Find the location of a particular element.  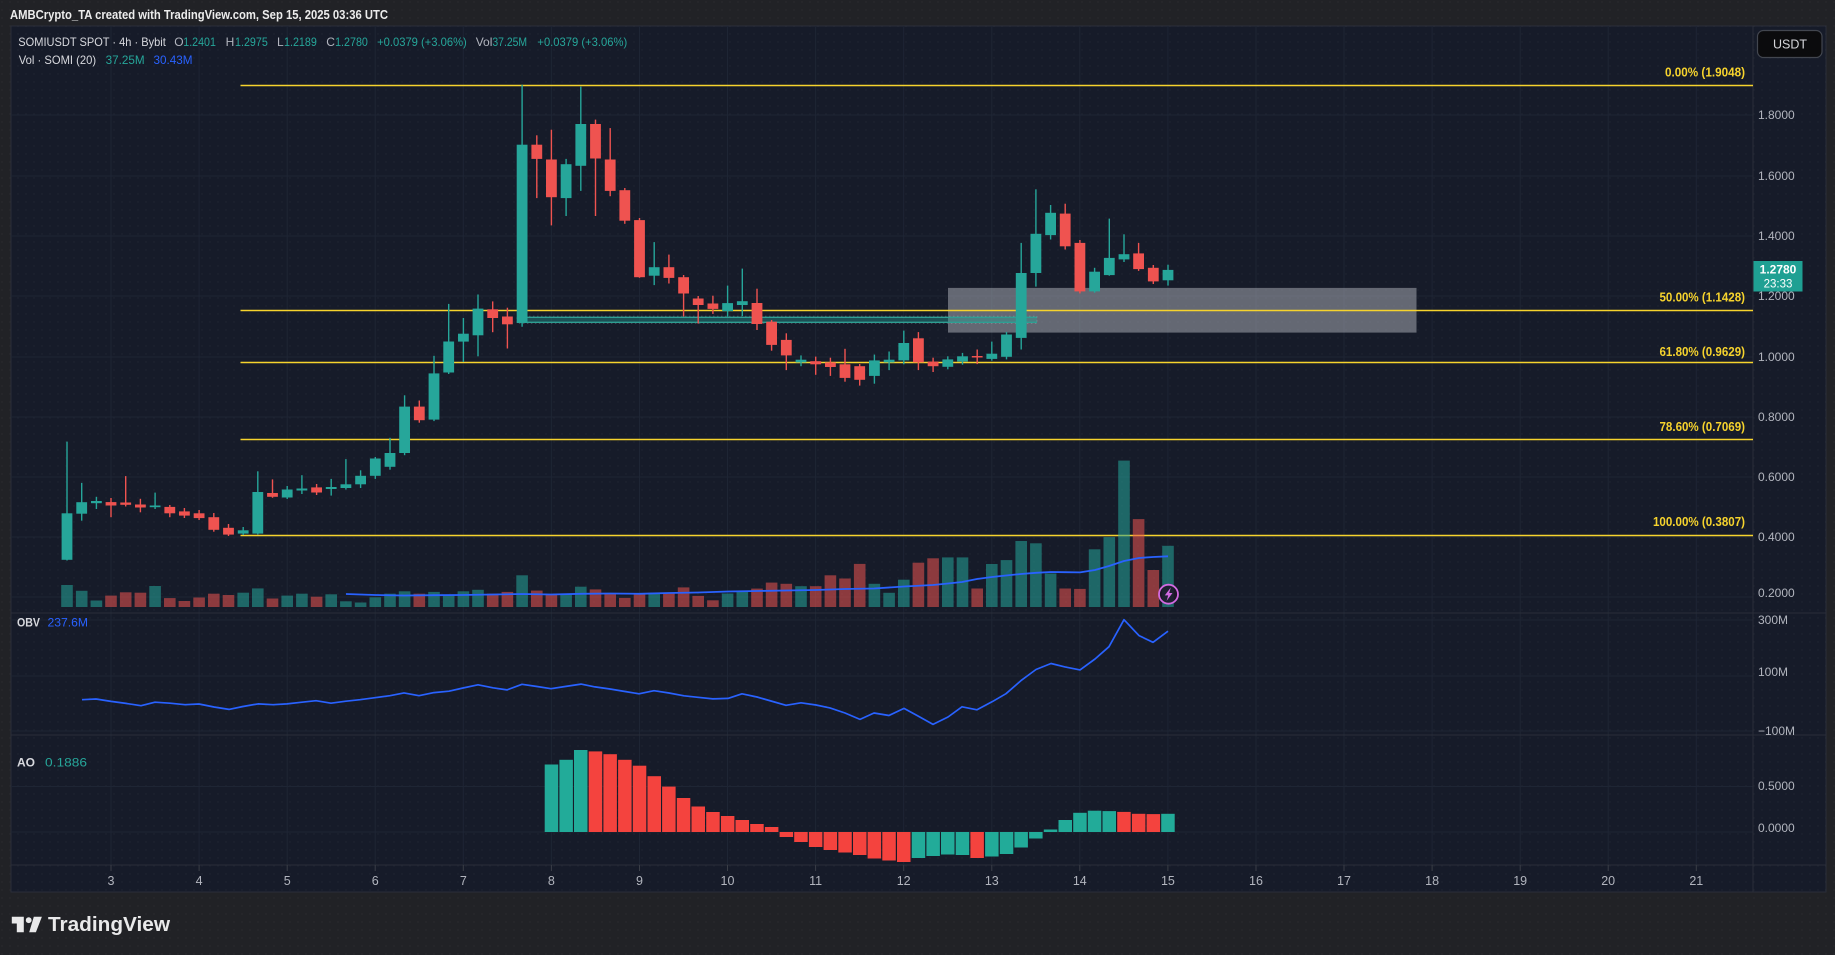

svg-text: 1.4000 is located at coordinates (1776, 236).